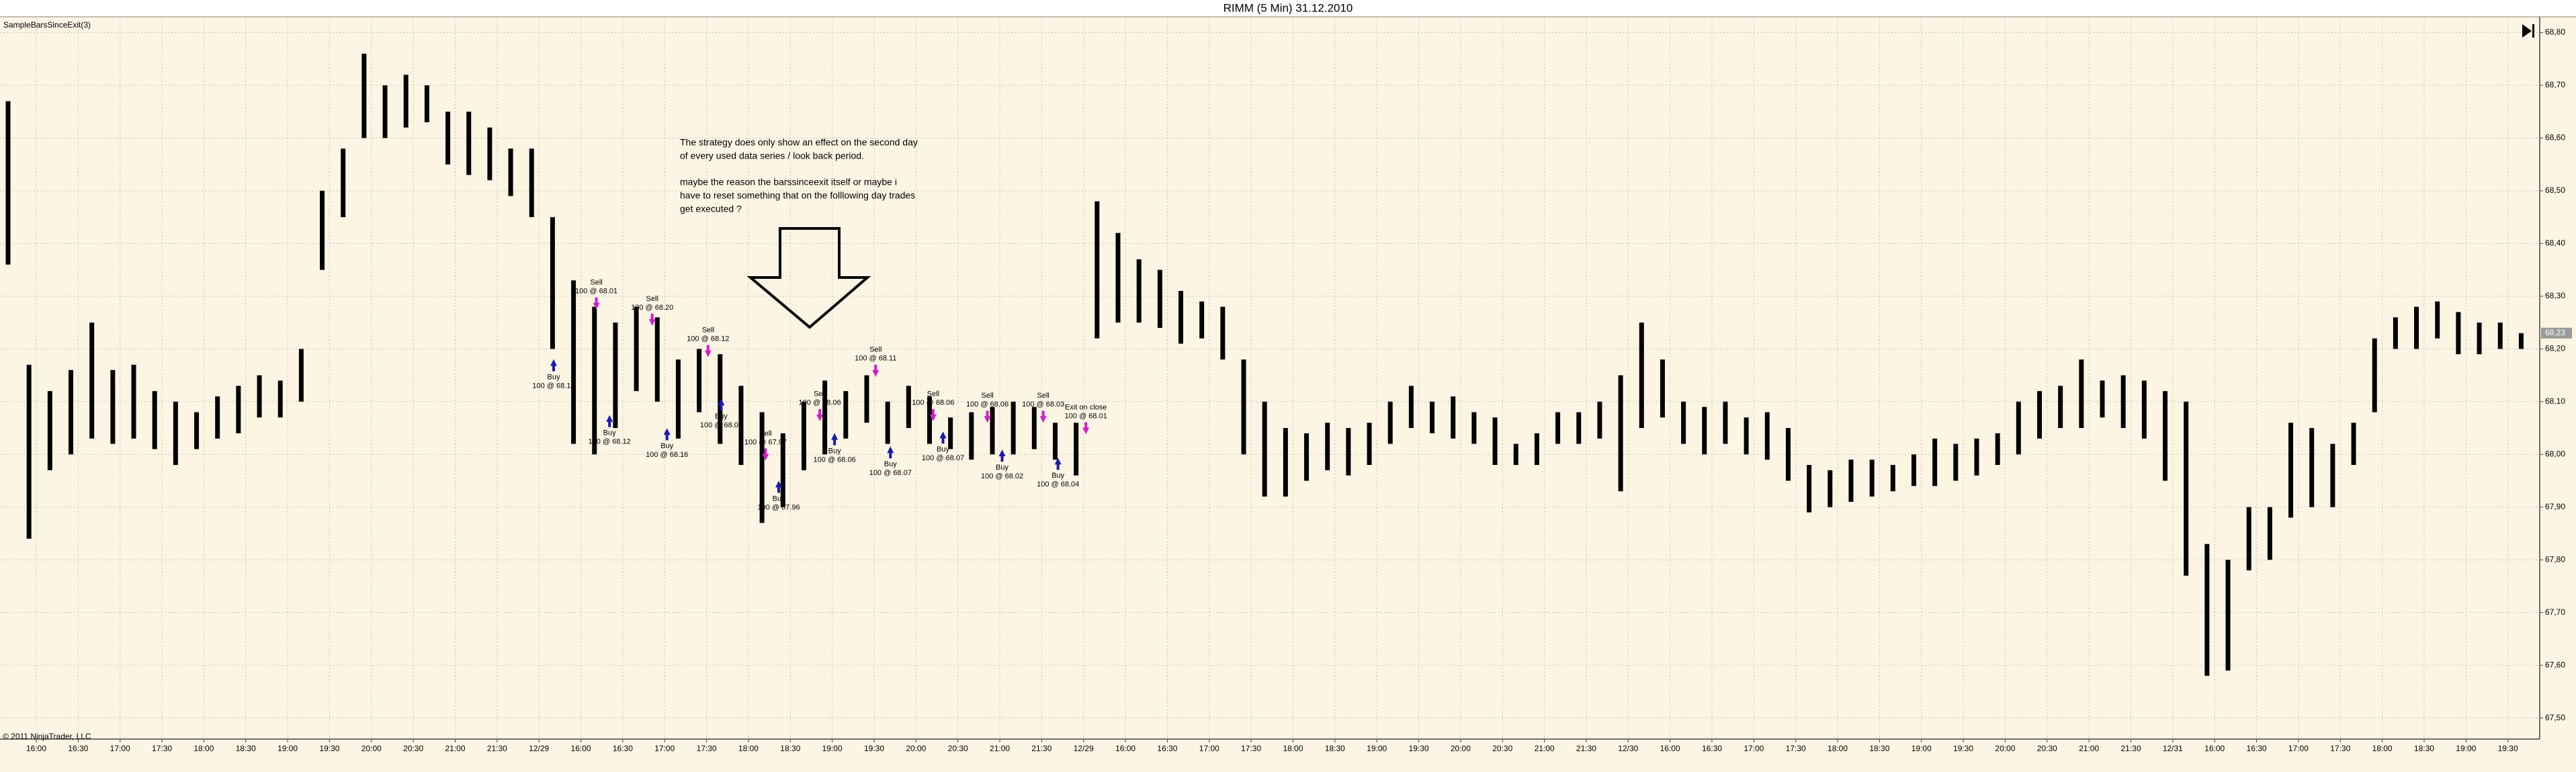 Image resolution: width=2576 pixels, height=772 pixels. Describe the element at coordinates (1084, 748) in the screenshot. I see `x-tick-label: 12/29` at that location.